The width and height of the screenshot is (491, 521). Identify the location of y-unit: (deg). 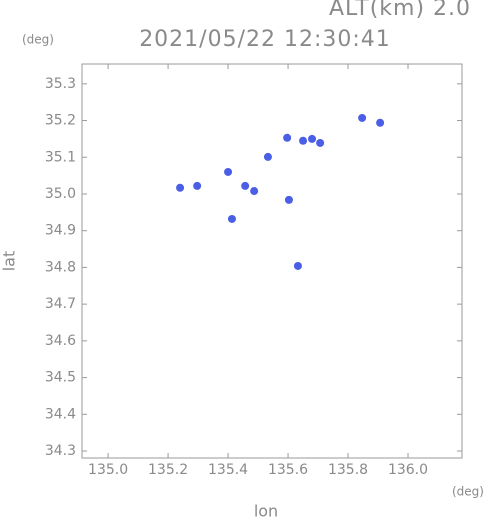
(38, 40).